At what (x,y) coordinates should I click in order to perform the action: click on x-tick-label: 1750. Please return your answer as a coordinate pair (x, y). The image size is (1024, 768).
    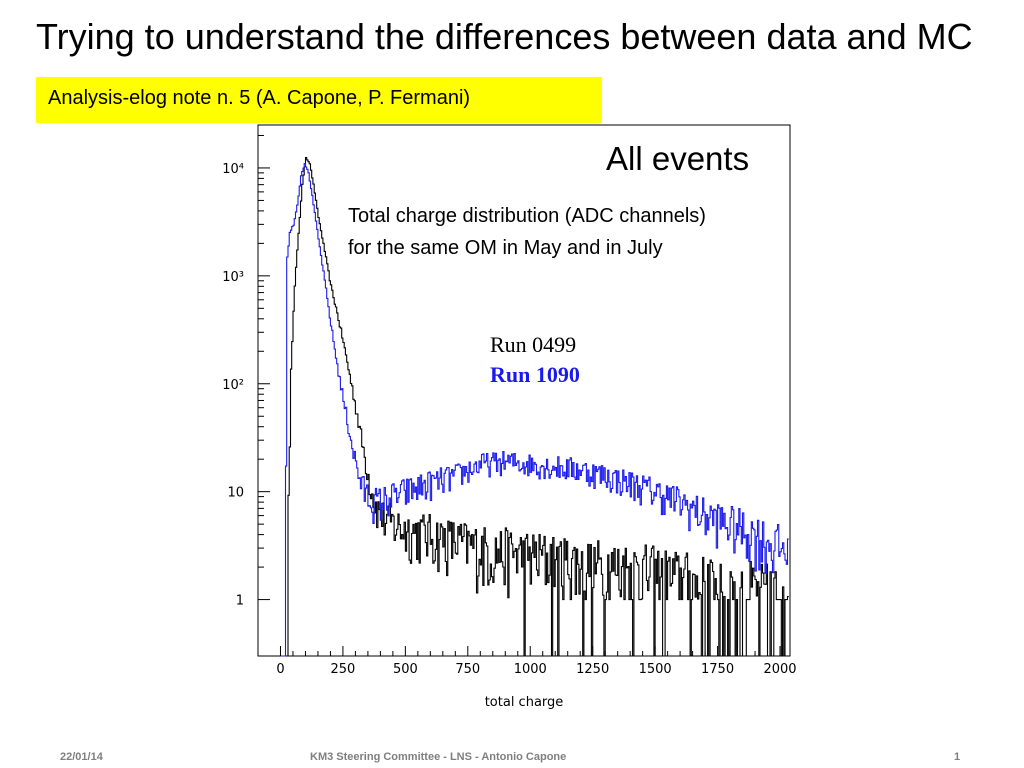
    Looking at the image, I should click on (717, 669).